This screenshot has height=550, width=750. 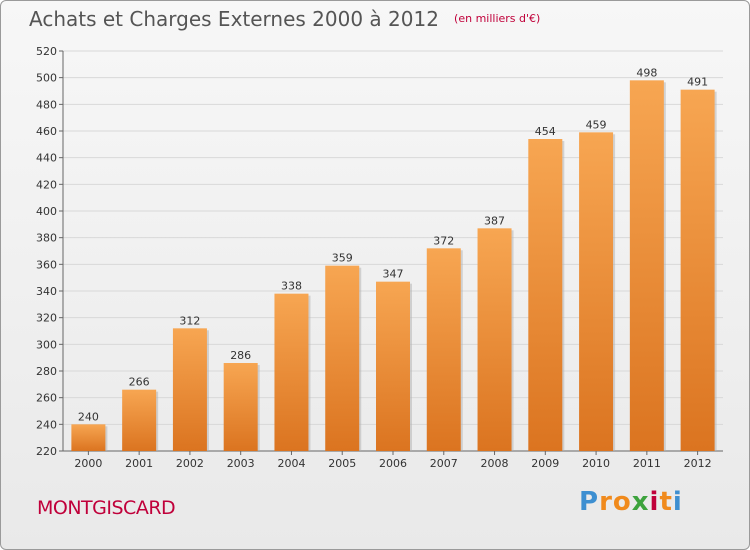 I want to click on y-tick-label: 340, so click(x=46, y=291).